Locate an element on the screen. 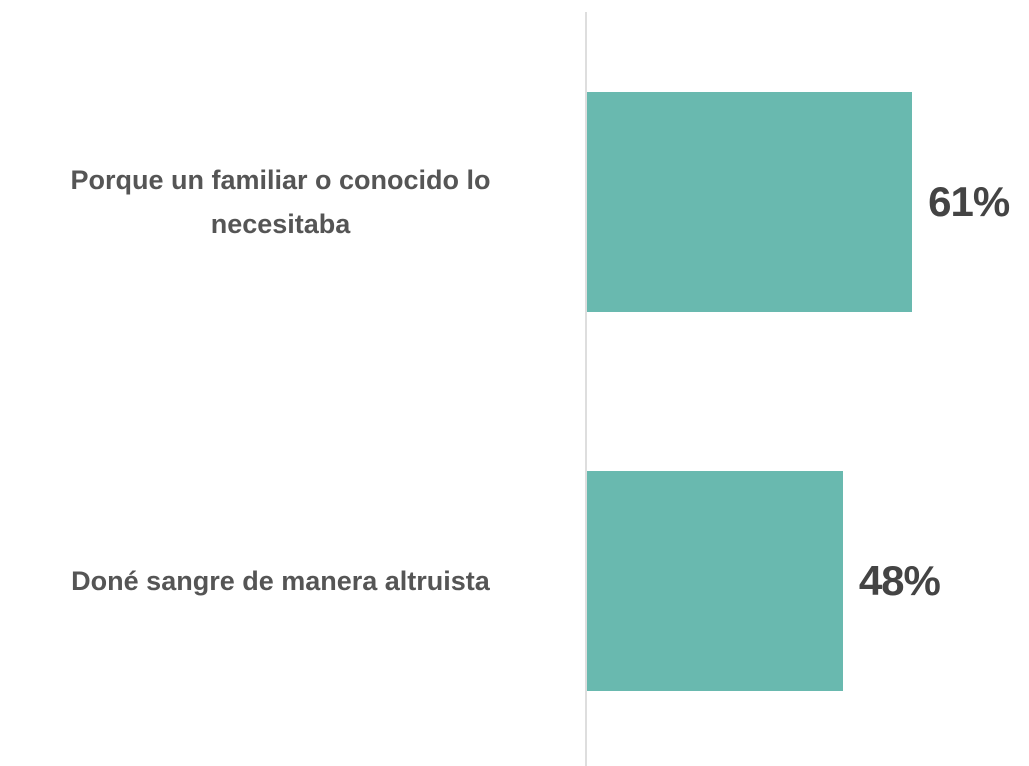 Image resolution: width=1029 pixels, height=766 pixels. value-label: 61% is located at coordinates (969, 201).